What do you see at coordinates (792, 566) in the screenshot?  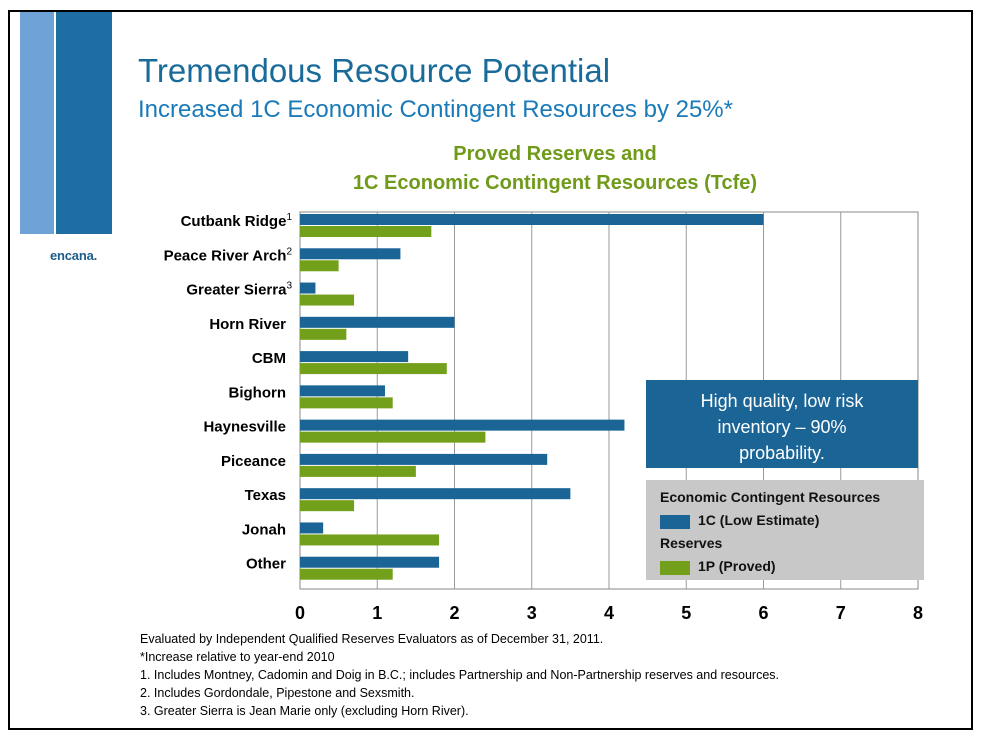 I see `legend-item-1p: 1P (Proved)` at bounding box center [792, 566].